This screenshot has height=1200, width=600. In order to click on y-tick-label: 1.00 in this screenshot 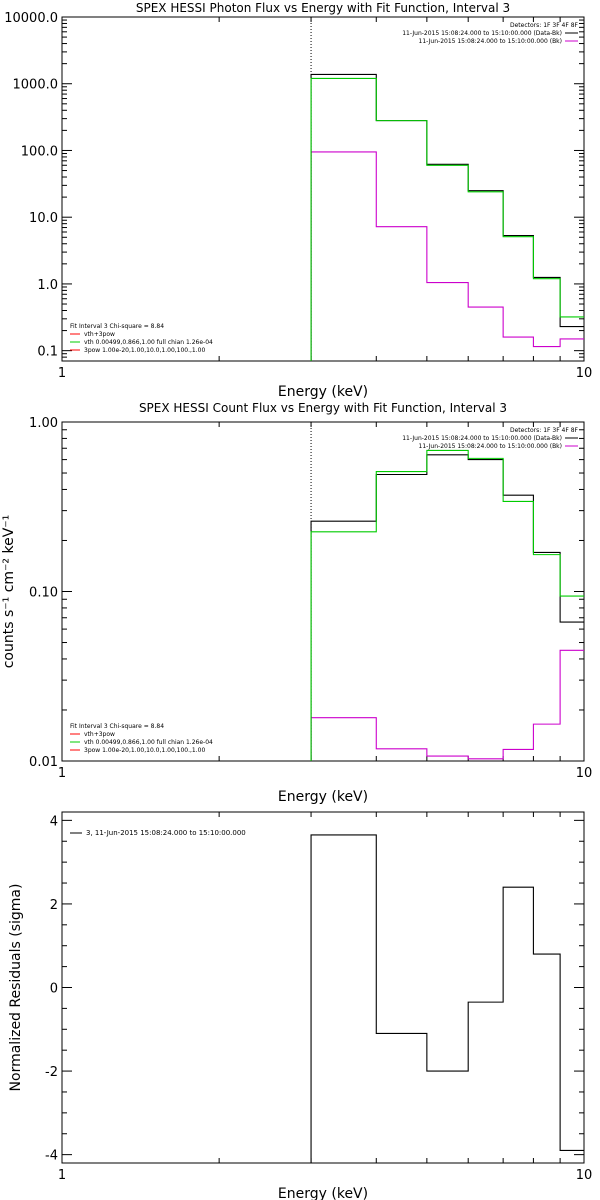, I will do `click(43, 423)`.